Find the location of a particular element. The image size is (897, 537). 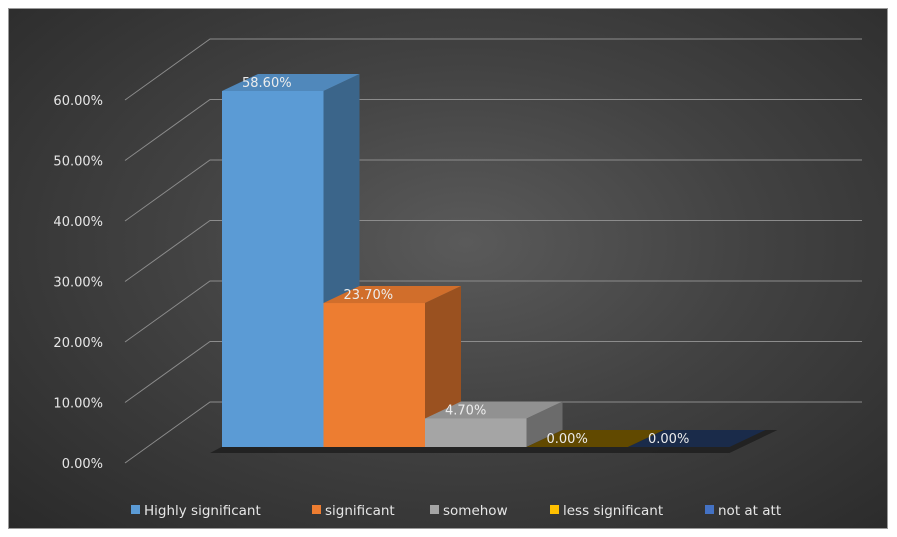

bar-side is located at coordinates (544, 424).